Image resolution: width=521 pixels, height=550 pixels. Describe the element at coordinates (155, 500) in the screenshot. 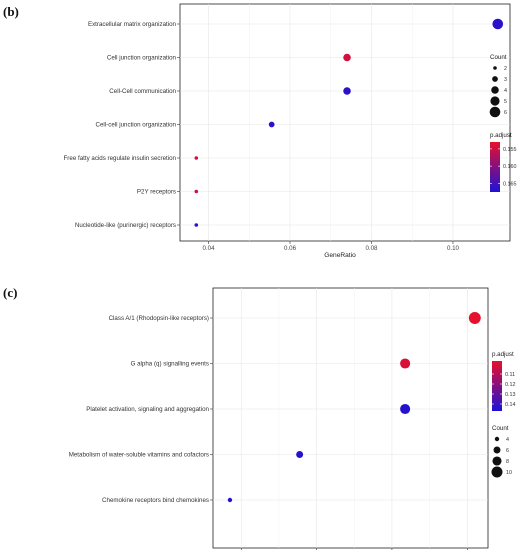

I see `y-tick-label: Chemokine receptors bind chemokines` at that location.